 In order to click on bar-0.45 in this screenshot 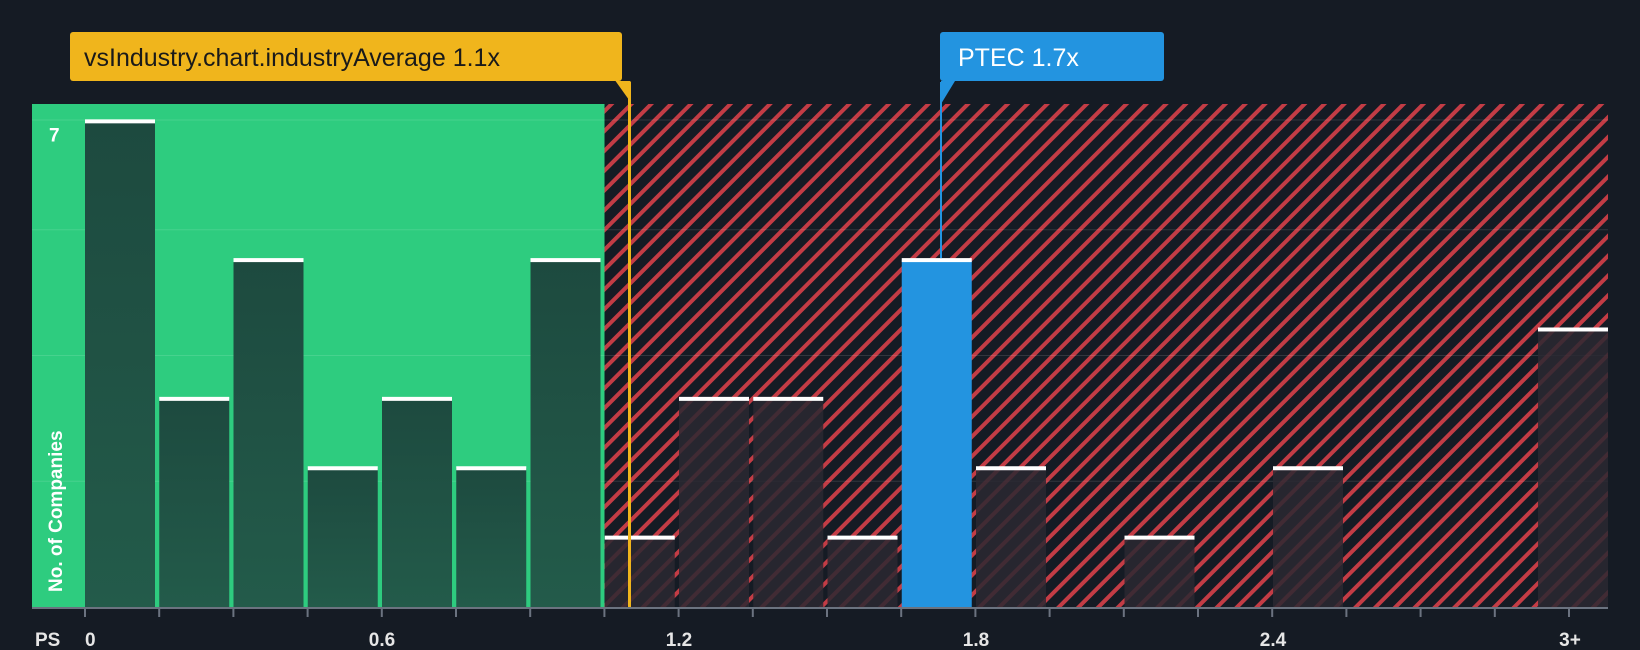, I will do `click(342, 537)`.